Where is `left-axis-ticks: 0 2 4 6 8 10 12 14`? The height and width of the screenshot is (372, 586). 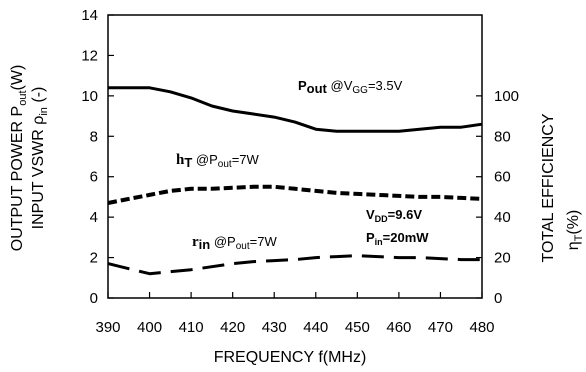
left-axis-ticks: 0 2 4 6 8 10 12 14 is located at coordinates (97, 157).